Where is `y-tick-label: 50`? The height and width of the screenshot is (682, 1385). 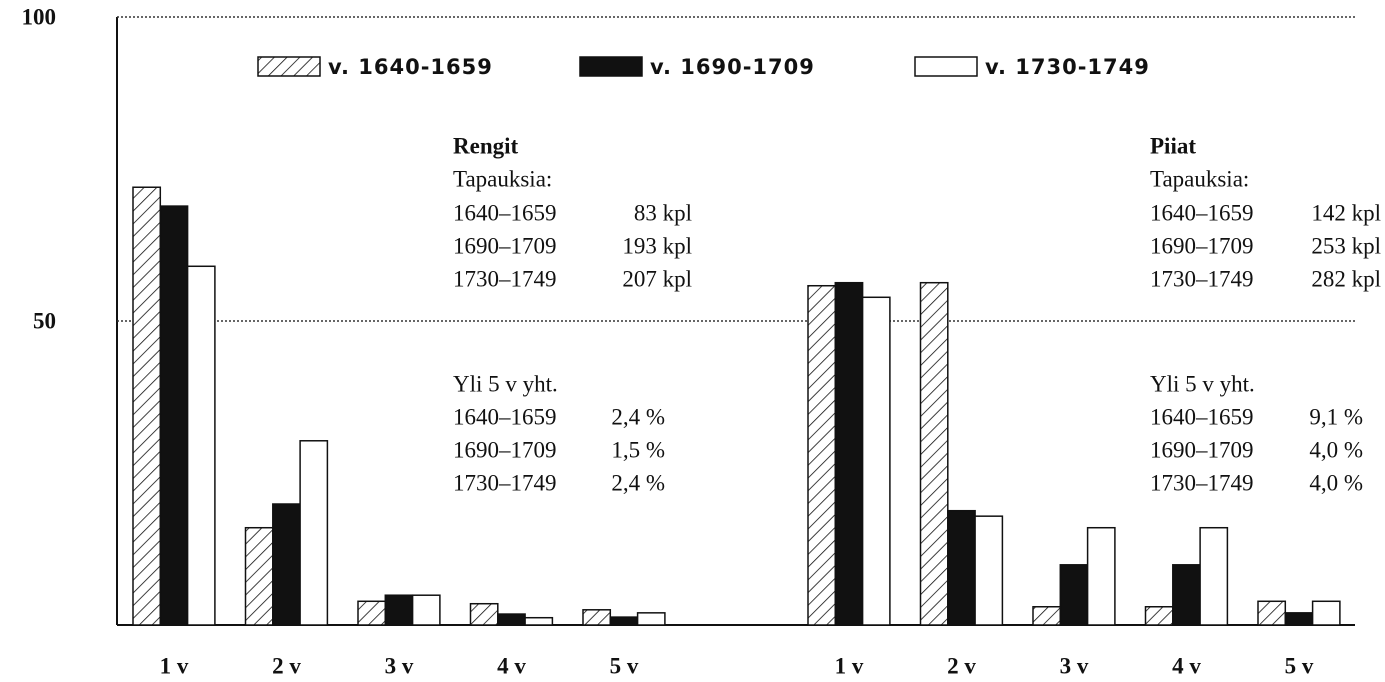 y-tick-label: 50 is located at coordinates (44, 320).